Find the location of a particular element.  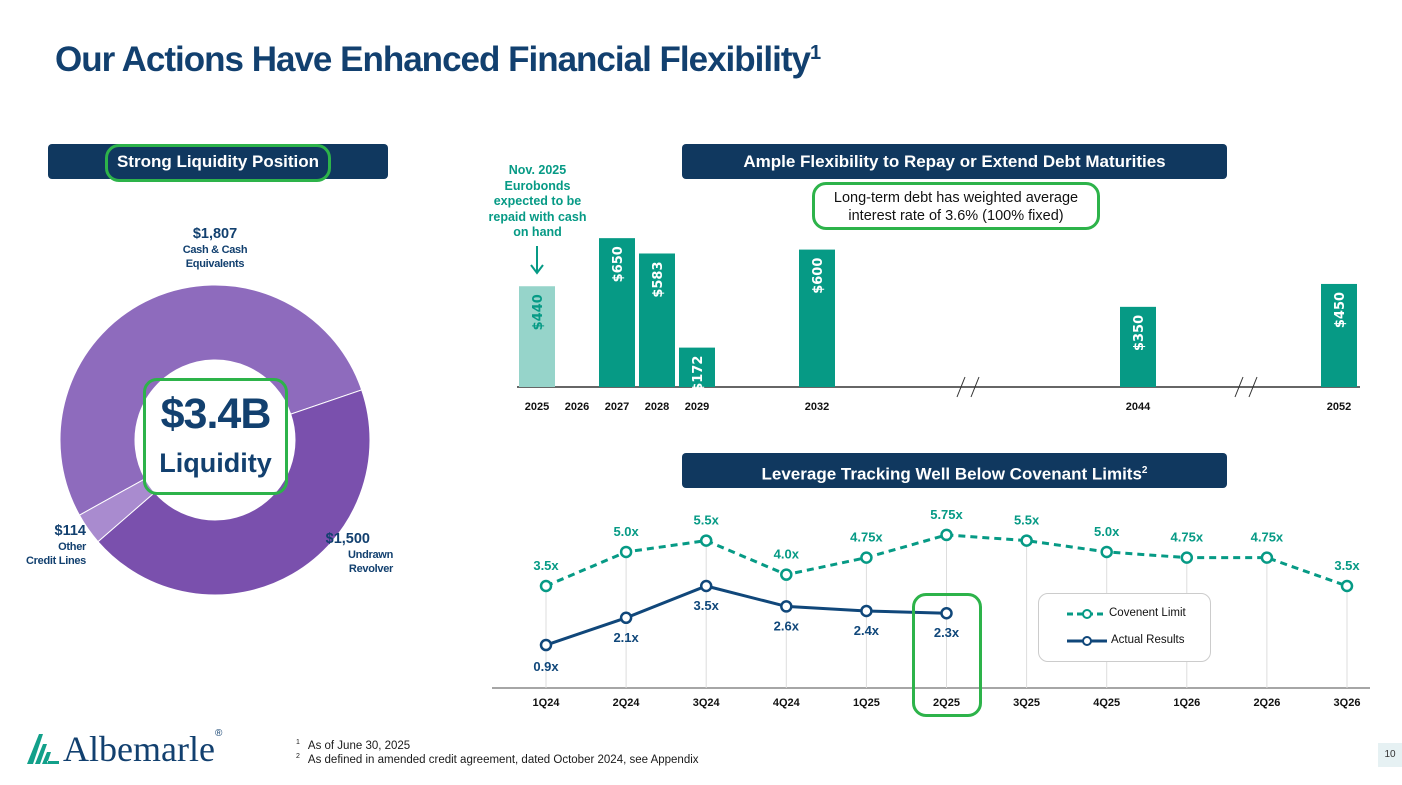

series-data-label: 2.4x is located at coordinates (867, 630).